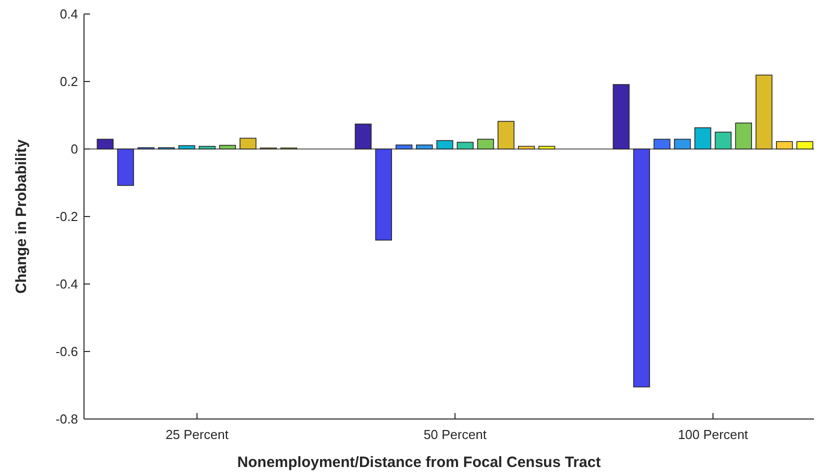  What do you see at coordinates (74, 149) in the screenshot?
I see `y-tick-label: 0` at bounding box center [74, 149].